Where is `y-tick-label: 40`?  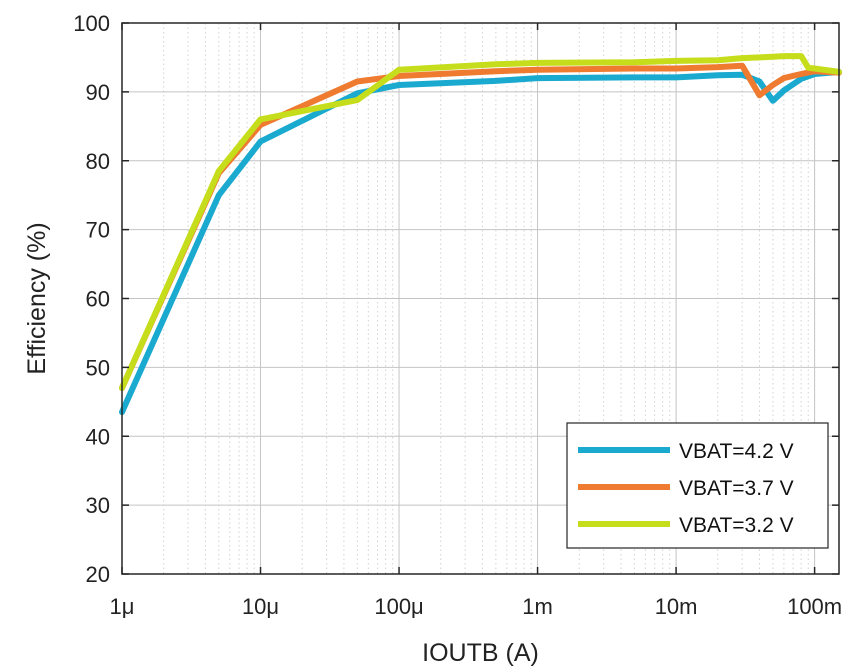
y-tick-label: 40 is located at coordinates (98, 436).